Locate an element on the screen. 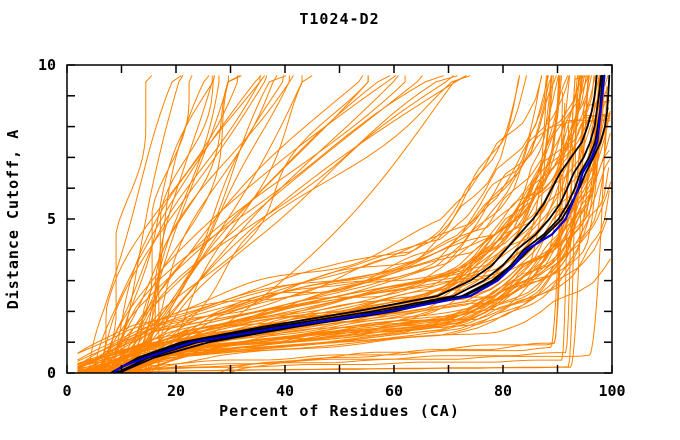 The image size is (680, 440). x-tick-label-100: 100 is located at coordinates (611, 391).